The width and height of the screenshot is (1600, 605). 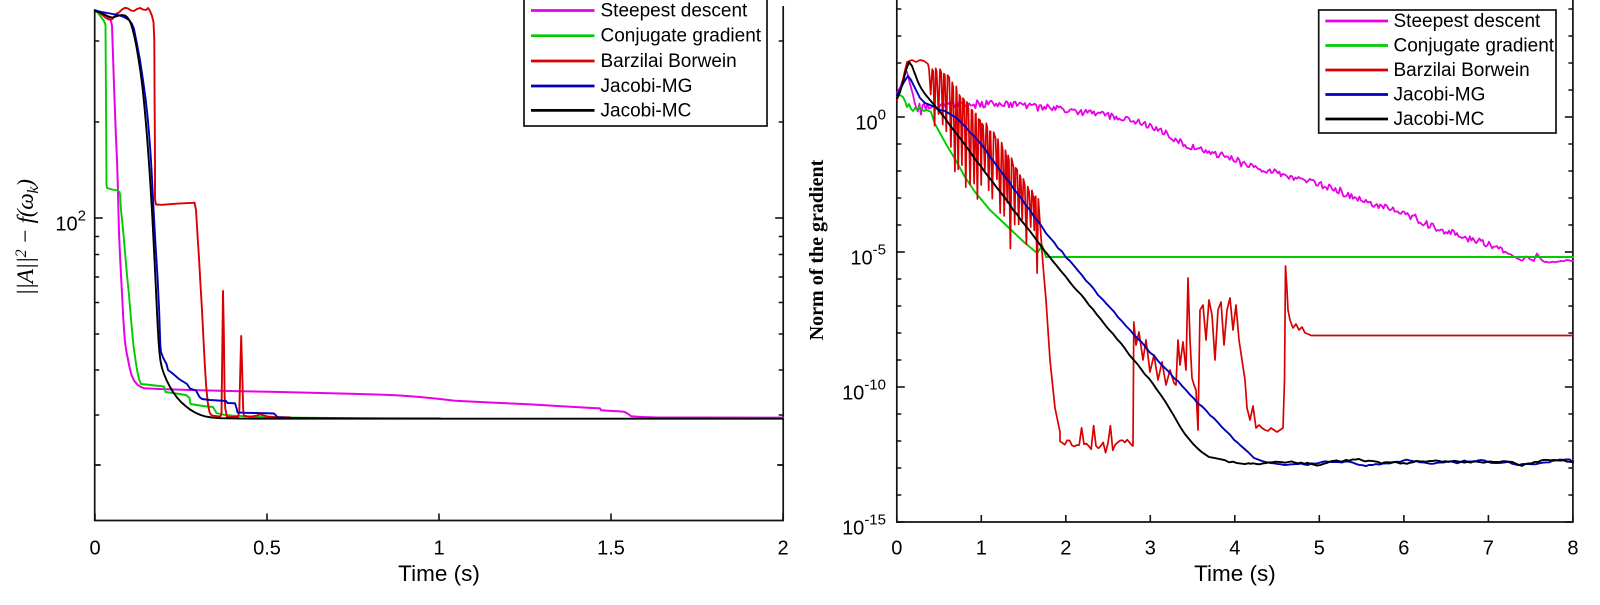 I want to click on svg-text: 6, so click(x=1403, y=549).